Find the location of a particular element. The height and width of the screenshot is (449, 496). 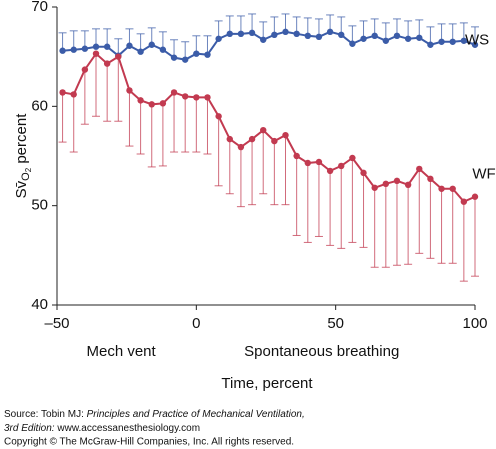

x-axis-label: Time, percent is located at coordinates (267, 383).